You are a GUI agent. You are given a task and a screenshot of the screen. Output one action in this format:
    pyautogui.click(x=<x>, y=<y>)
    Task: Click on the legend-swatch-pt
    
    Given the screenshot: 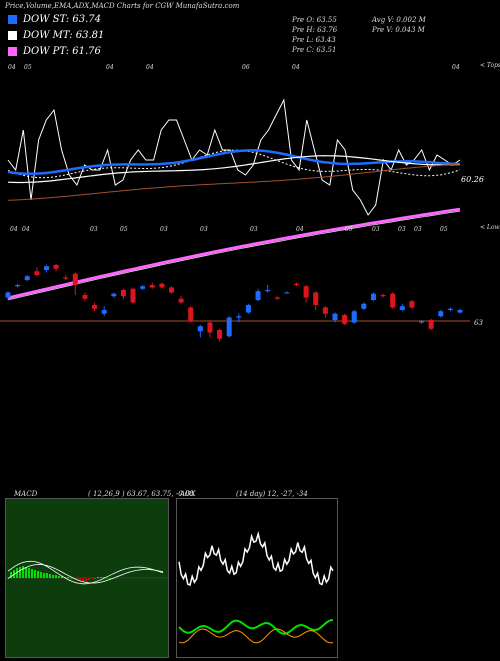 What is the action you would take?
    pyautogui.click(x=12, y=51)
    